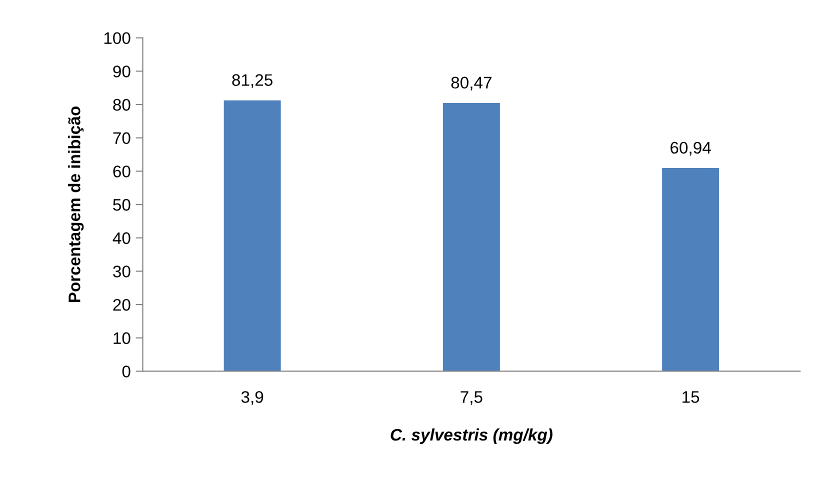  What do you see at coordinates (121, 72) in the screenshot?
I see `y-tick-label: 90` at bounding box center [121, 72].